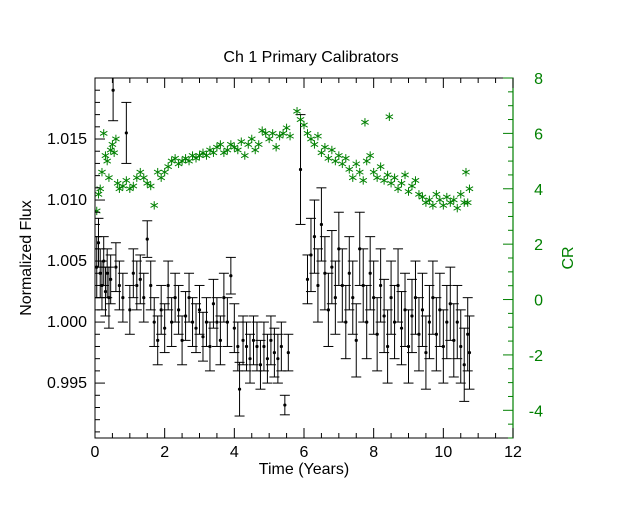  What do you see at coordinates (443, 452) in the screenshot?
I see `x-tick-label: 10` at bounding box center [443, 452].